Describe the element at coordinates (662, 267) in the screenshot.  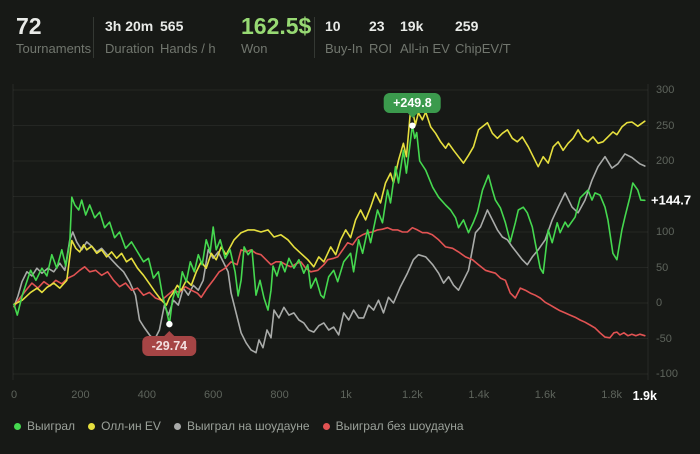
I see `y-axis-tick: 50` at that location.